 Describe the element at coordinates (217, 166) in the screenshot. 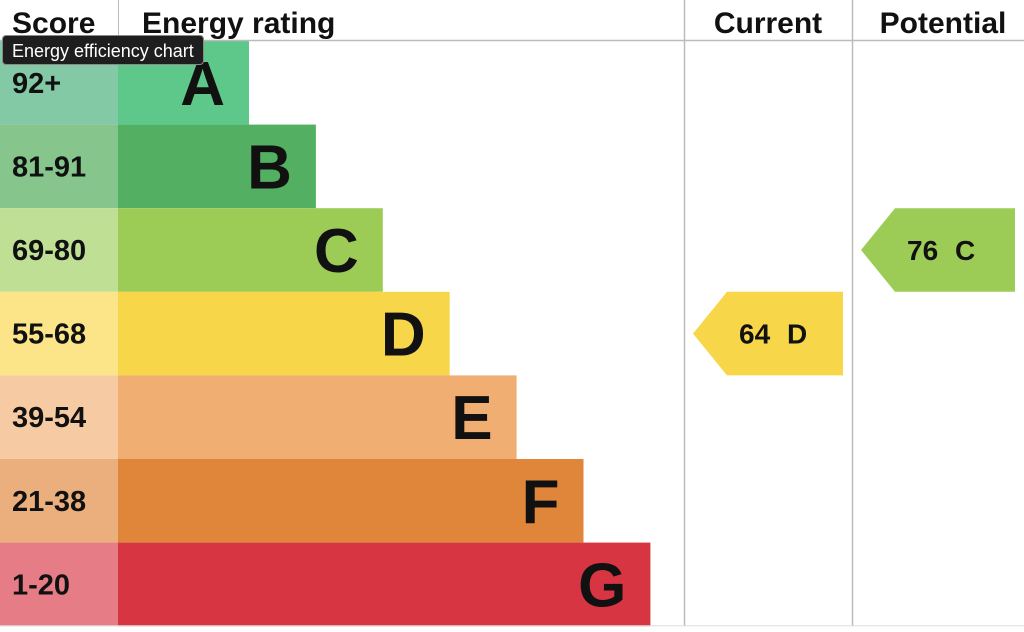

I see `rating-bar-b` at that location.